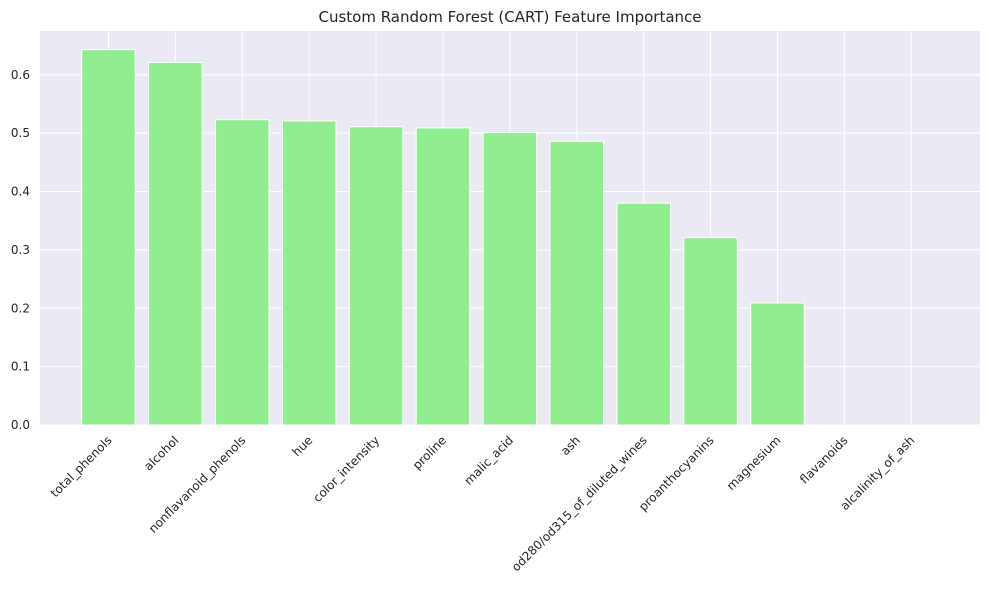 This screenshot has width=989, height=590. I want to click on x-tick-label-magnesium: magnesium, so click(754, 463).